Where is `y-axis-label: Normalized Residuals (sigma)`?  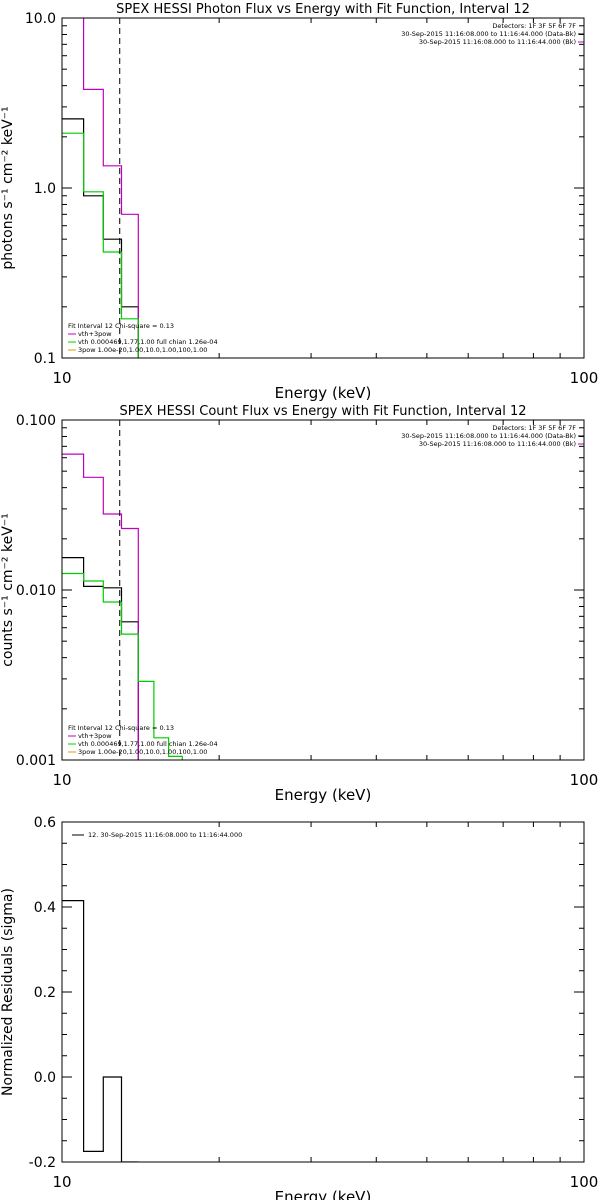 y-axis-label: Normalized Residuals (sigma) is located at coordinates (8, 992).